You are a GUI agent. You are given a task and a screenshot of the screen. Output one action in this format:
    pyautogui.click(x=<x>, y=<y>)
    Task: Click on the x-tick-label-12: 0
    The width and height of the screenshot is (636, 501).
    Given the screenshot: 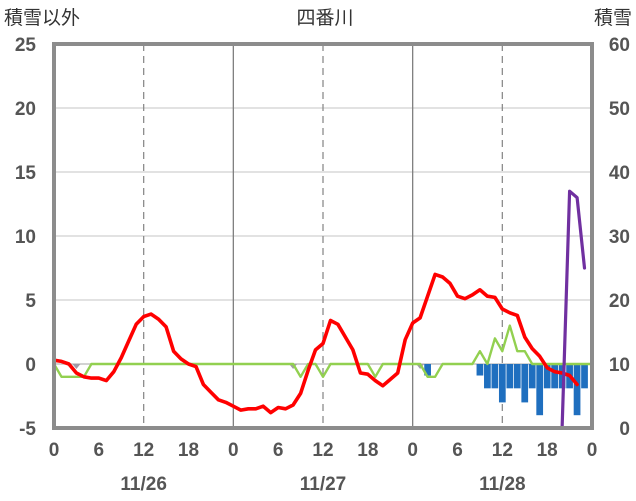 What is the action you would take?
    pyautogui.click(x=592, y=450)
    